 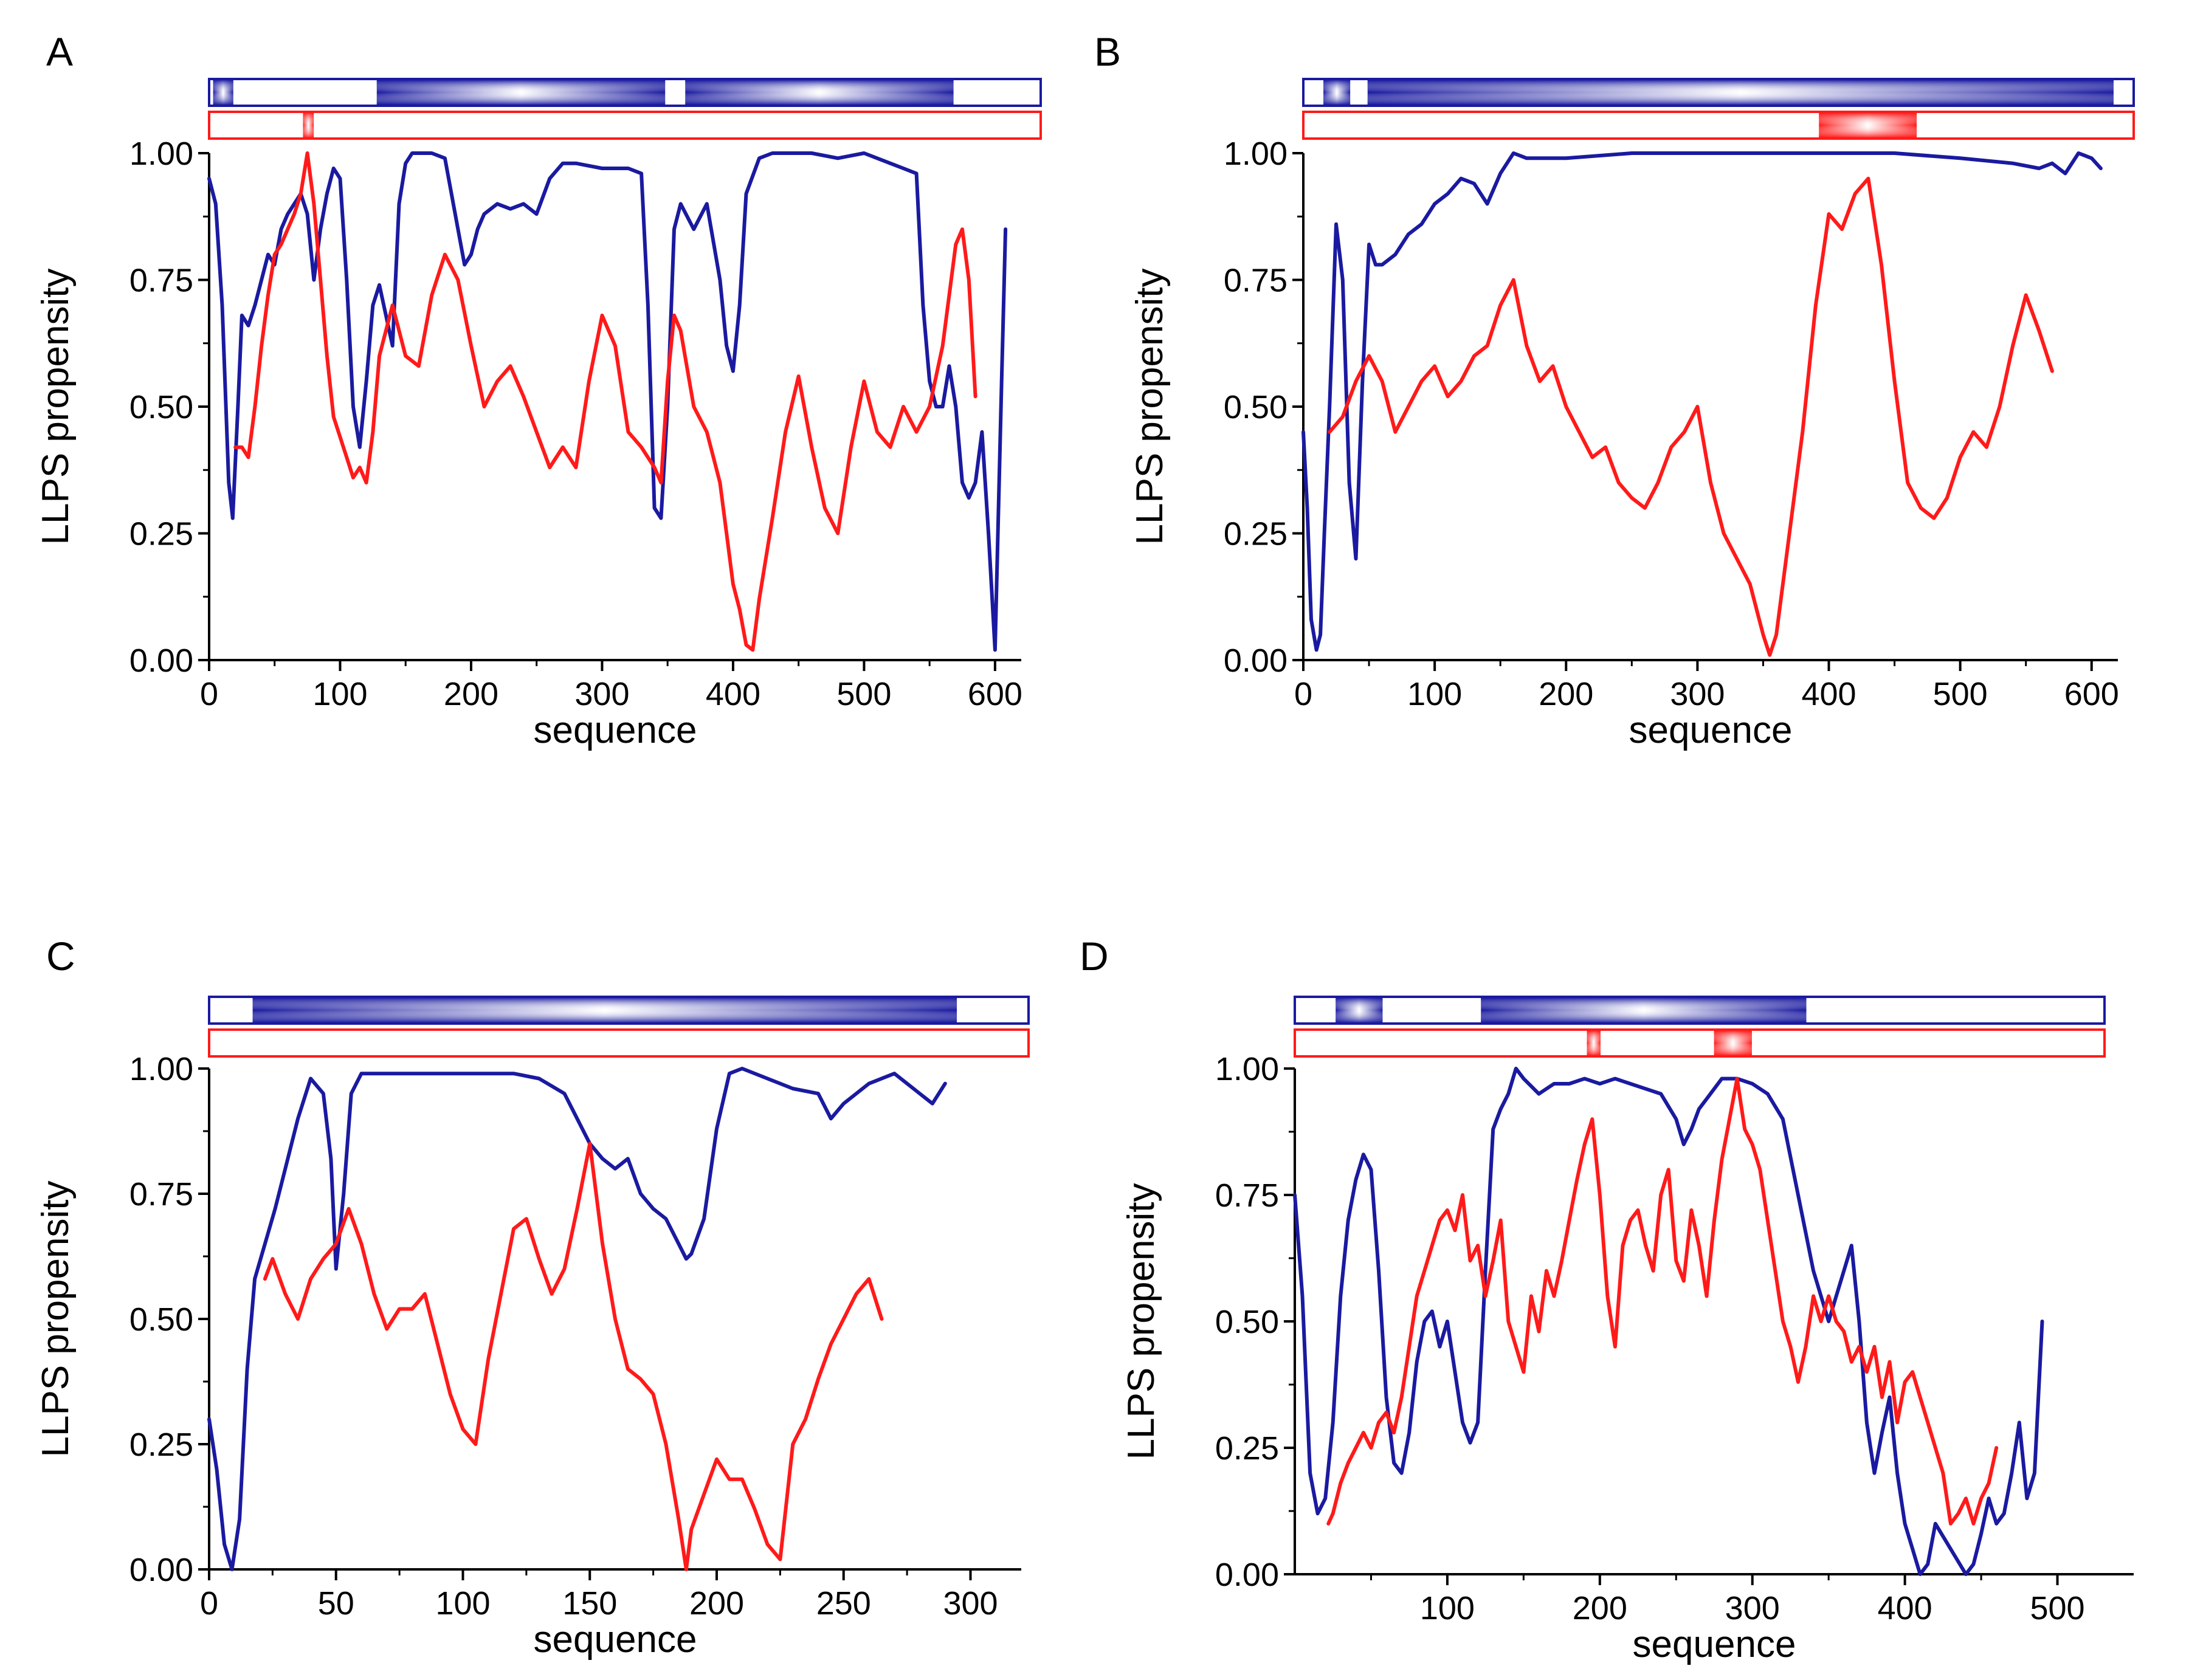 I want to click on panel-letter: D, so click(x=1094, y=956).